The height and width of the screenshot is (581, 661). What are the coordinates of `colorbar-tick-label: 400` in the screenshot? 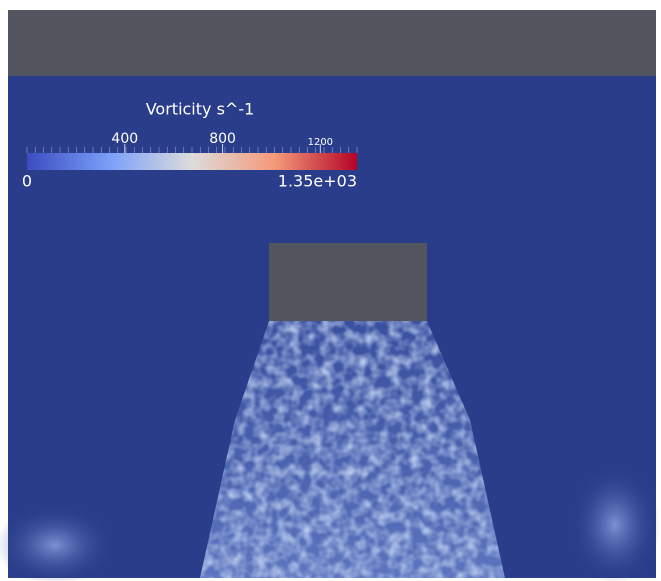 It's located at (124, 139).